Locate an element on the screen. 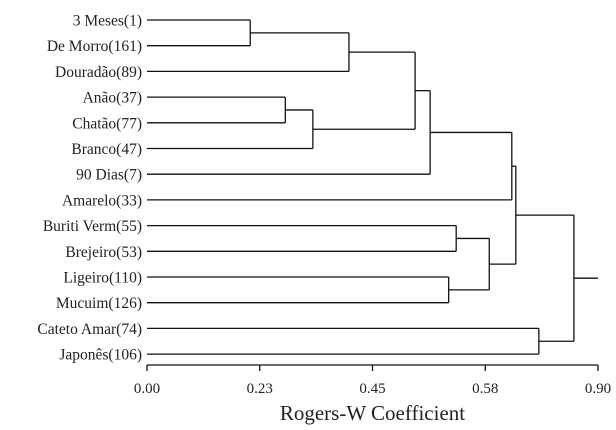  leaf-label: Brejeiro(53) is located at coordinates (103, 252).